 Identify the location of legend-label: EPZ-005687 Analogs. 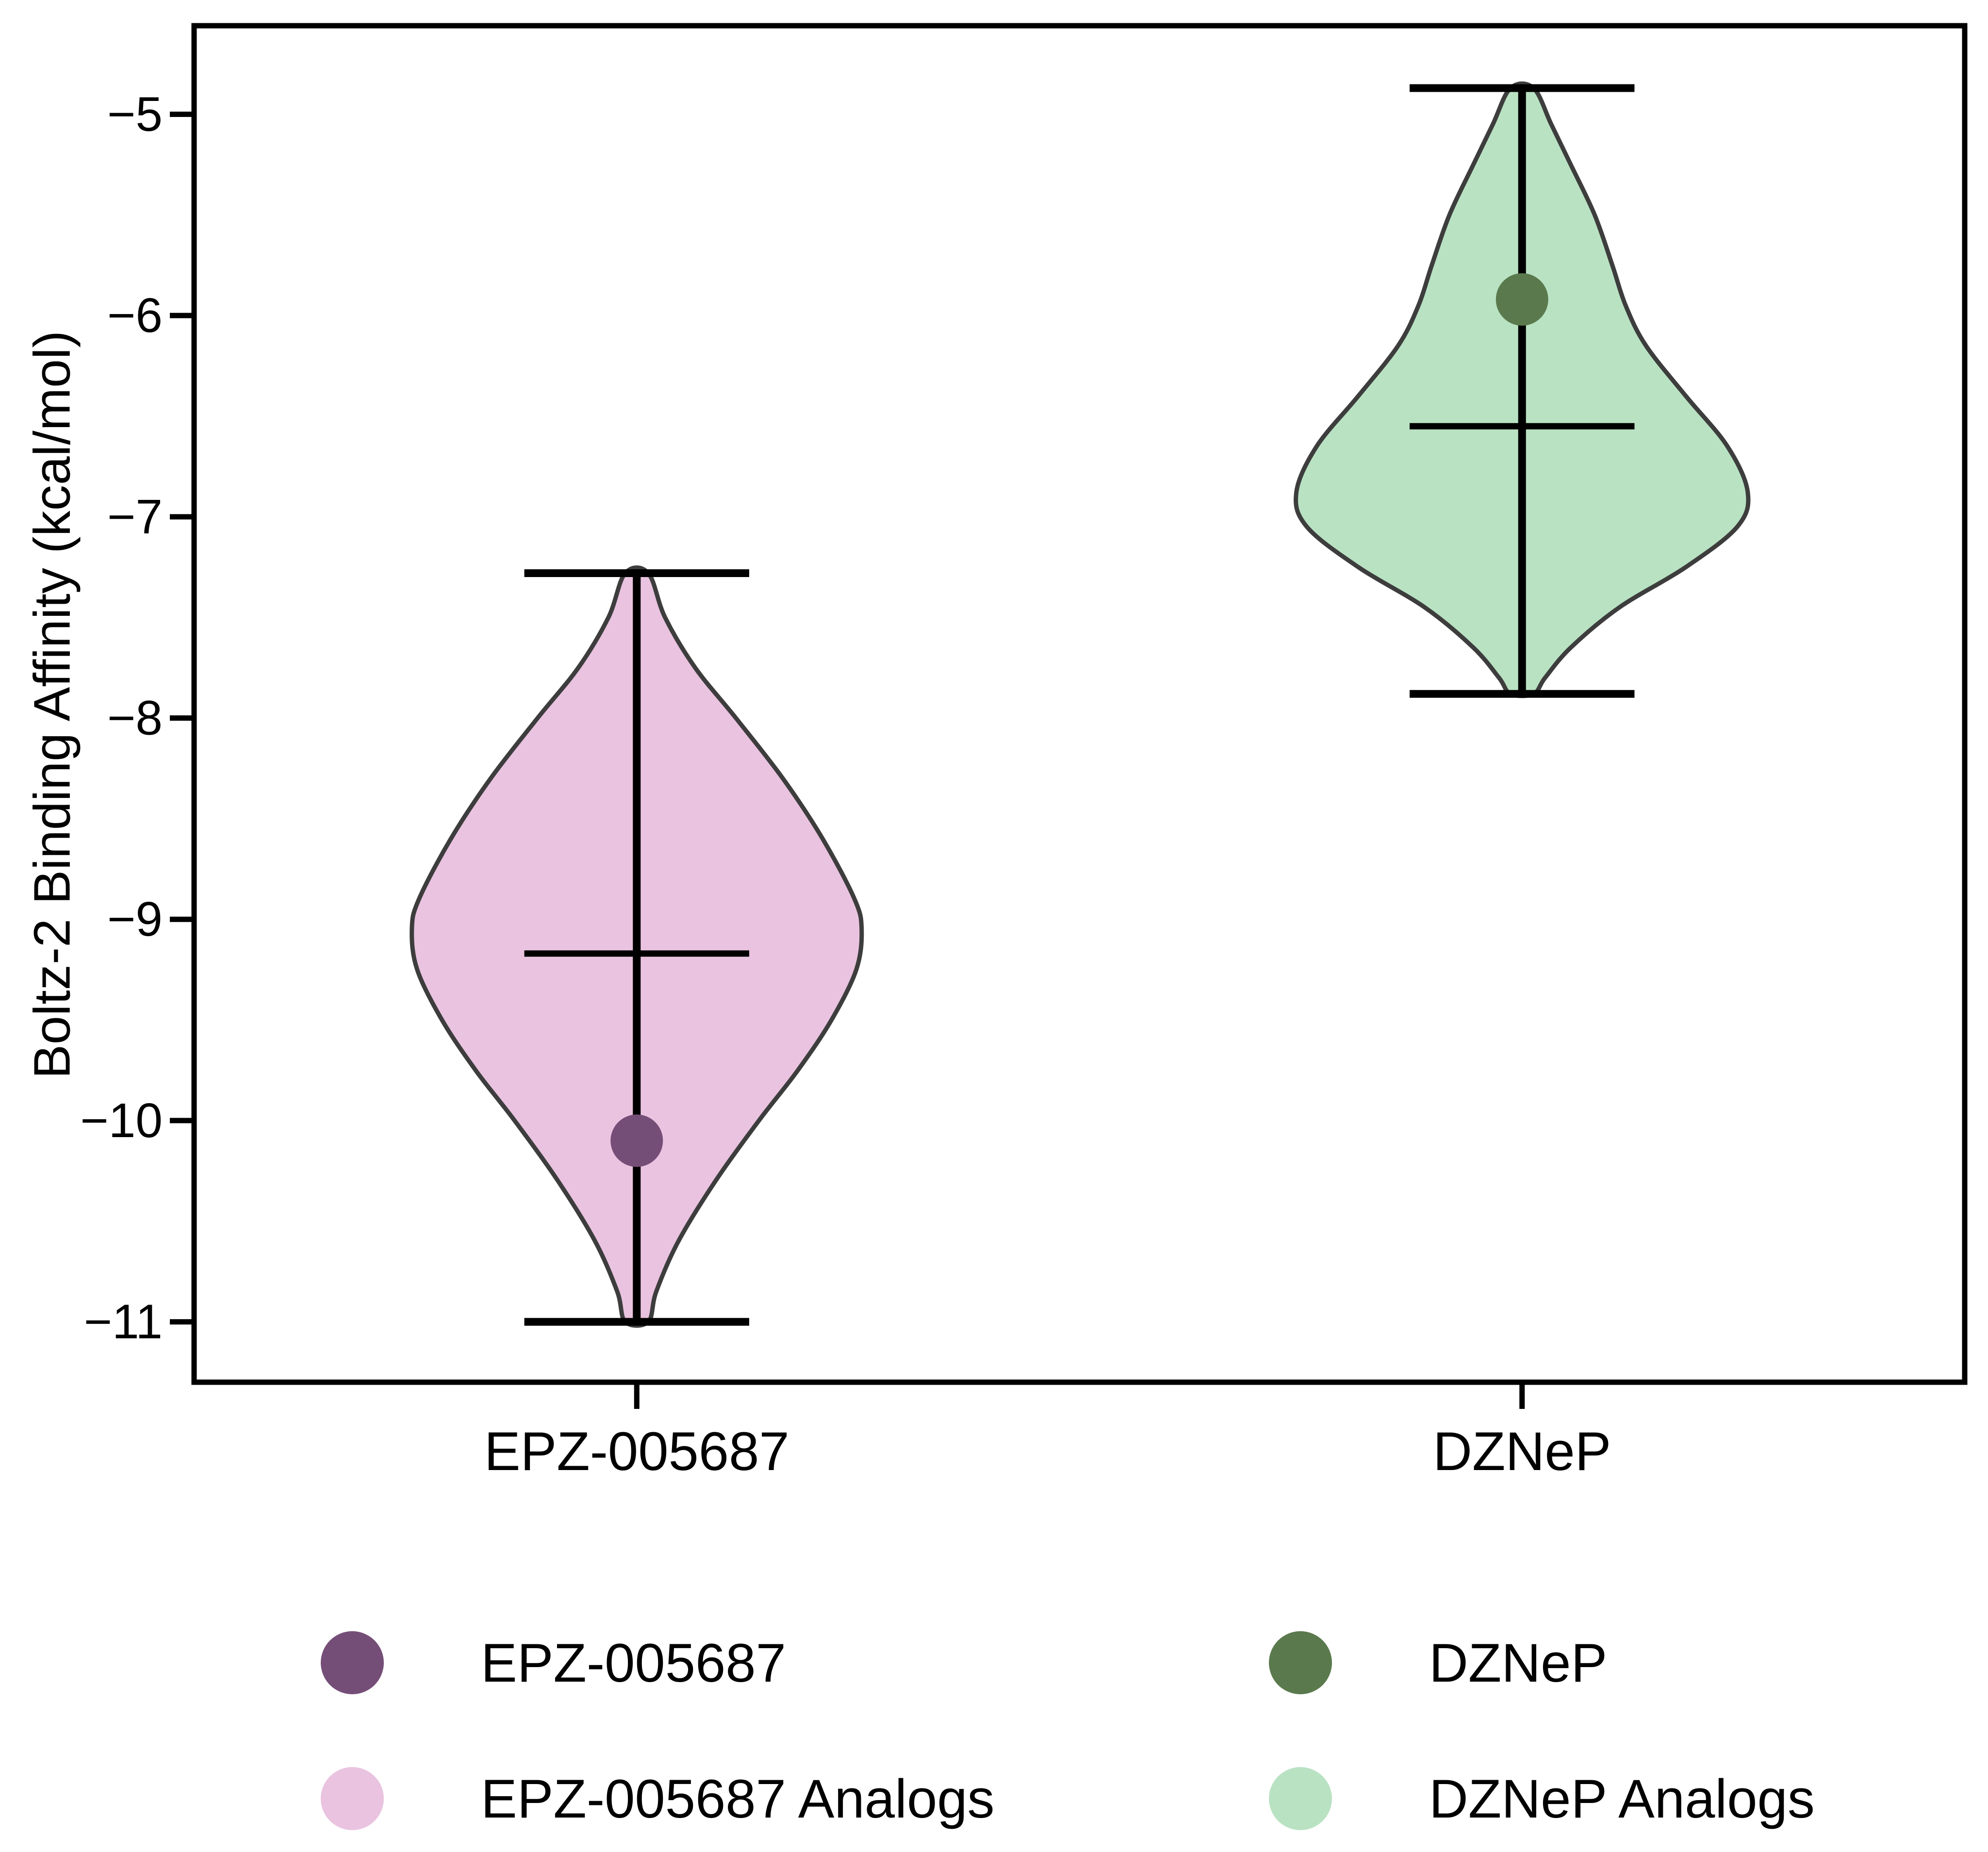
(738, 1798).